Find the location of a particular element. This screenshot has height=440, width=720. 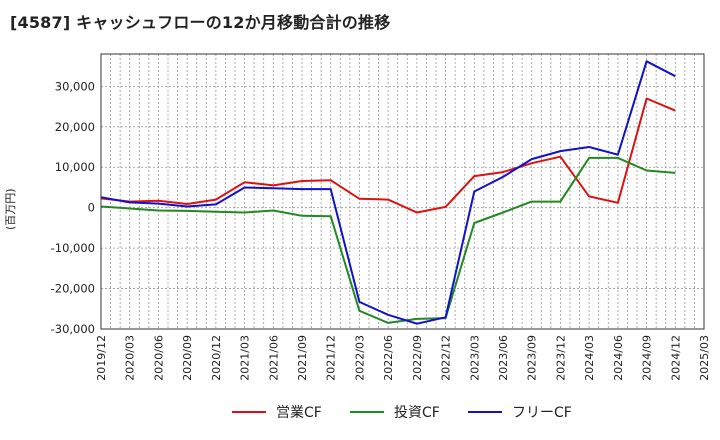

legend-item-operating: 営業CF is located at coordinates (277, 412).